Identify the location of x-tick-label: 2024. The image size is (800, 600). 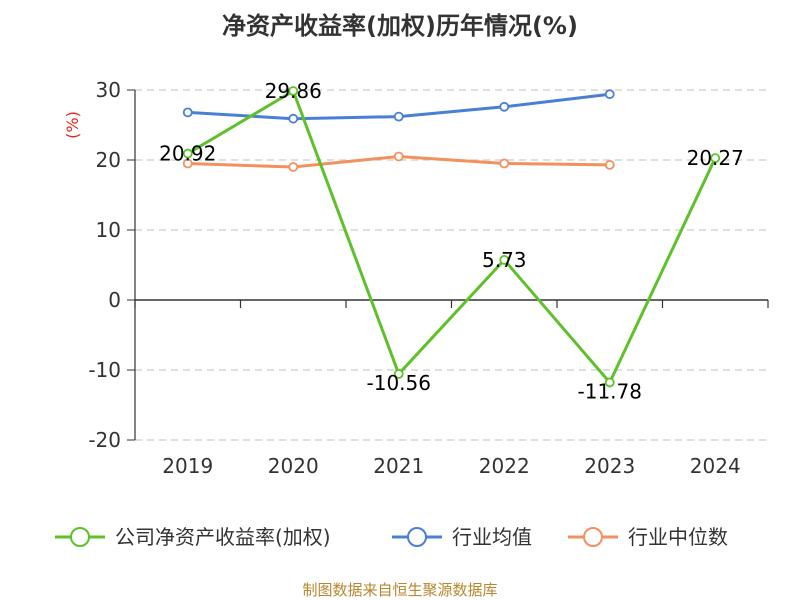
(715, 466).